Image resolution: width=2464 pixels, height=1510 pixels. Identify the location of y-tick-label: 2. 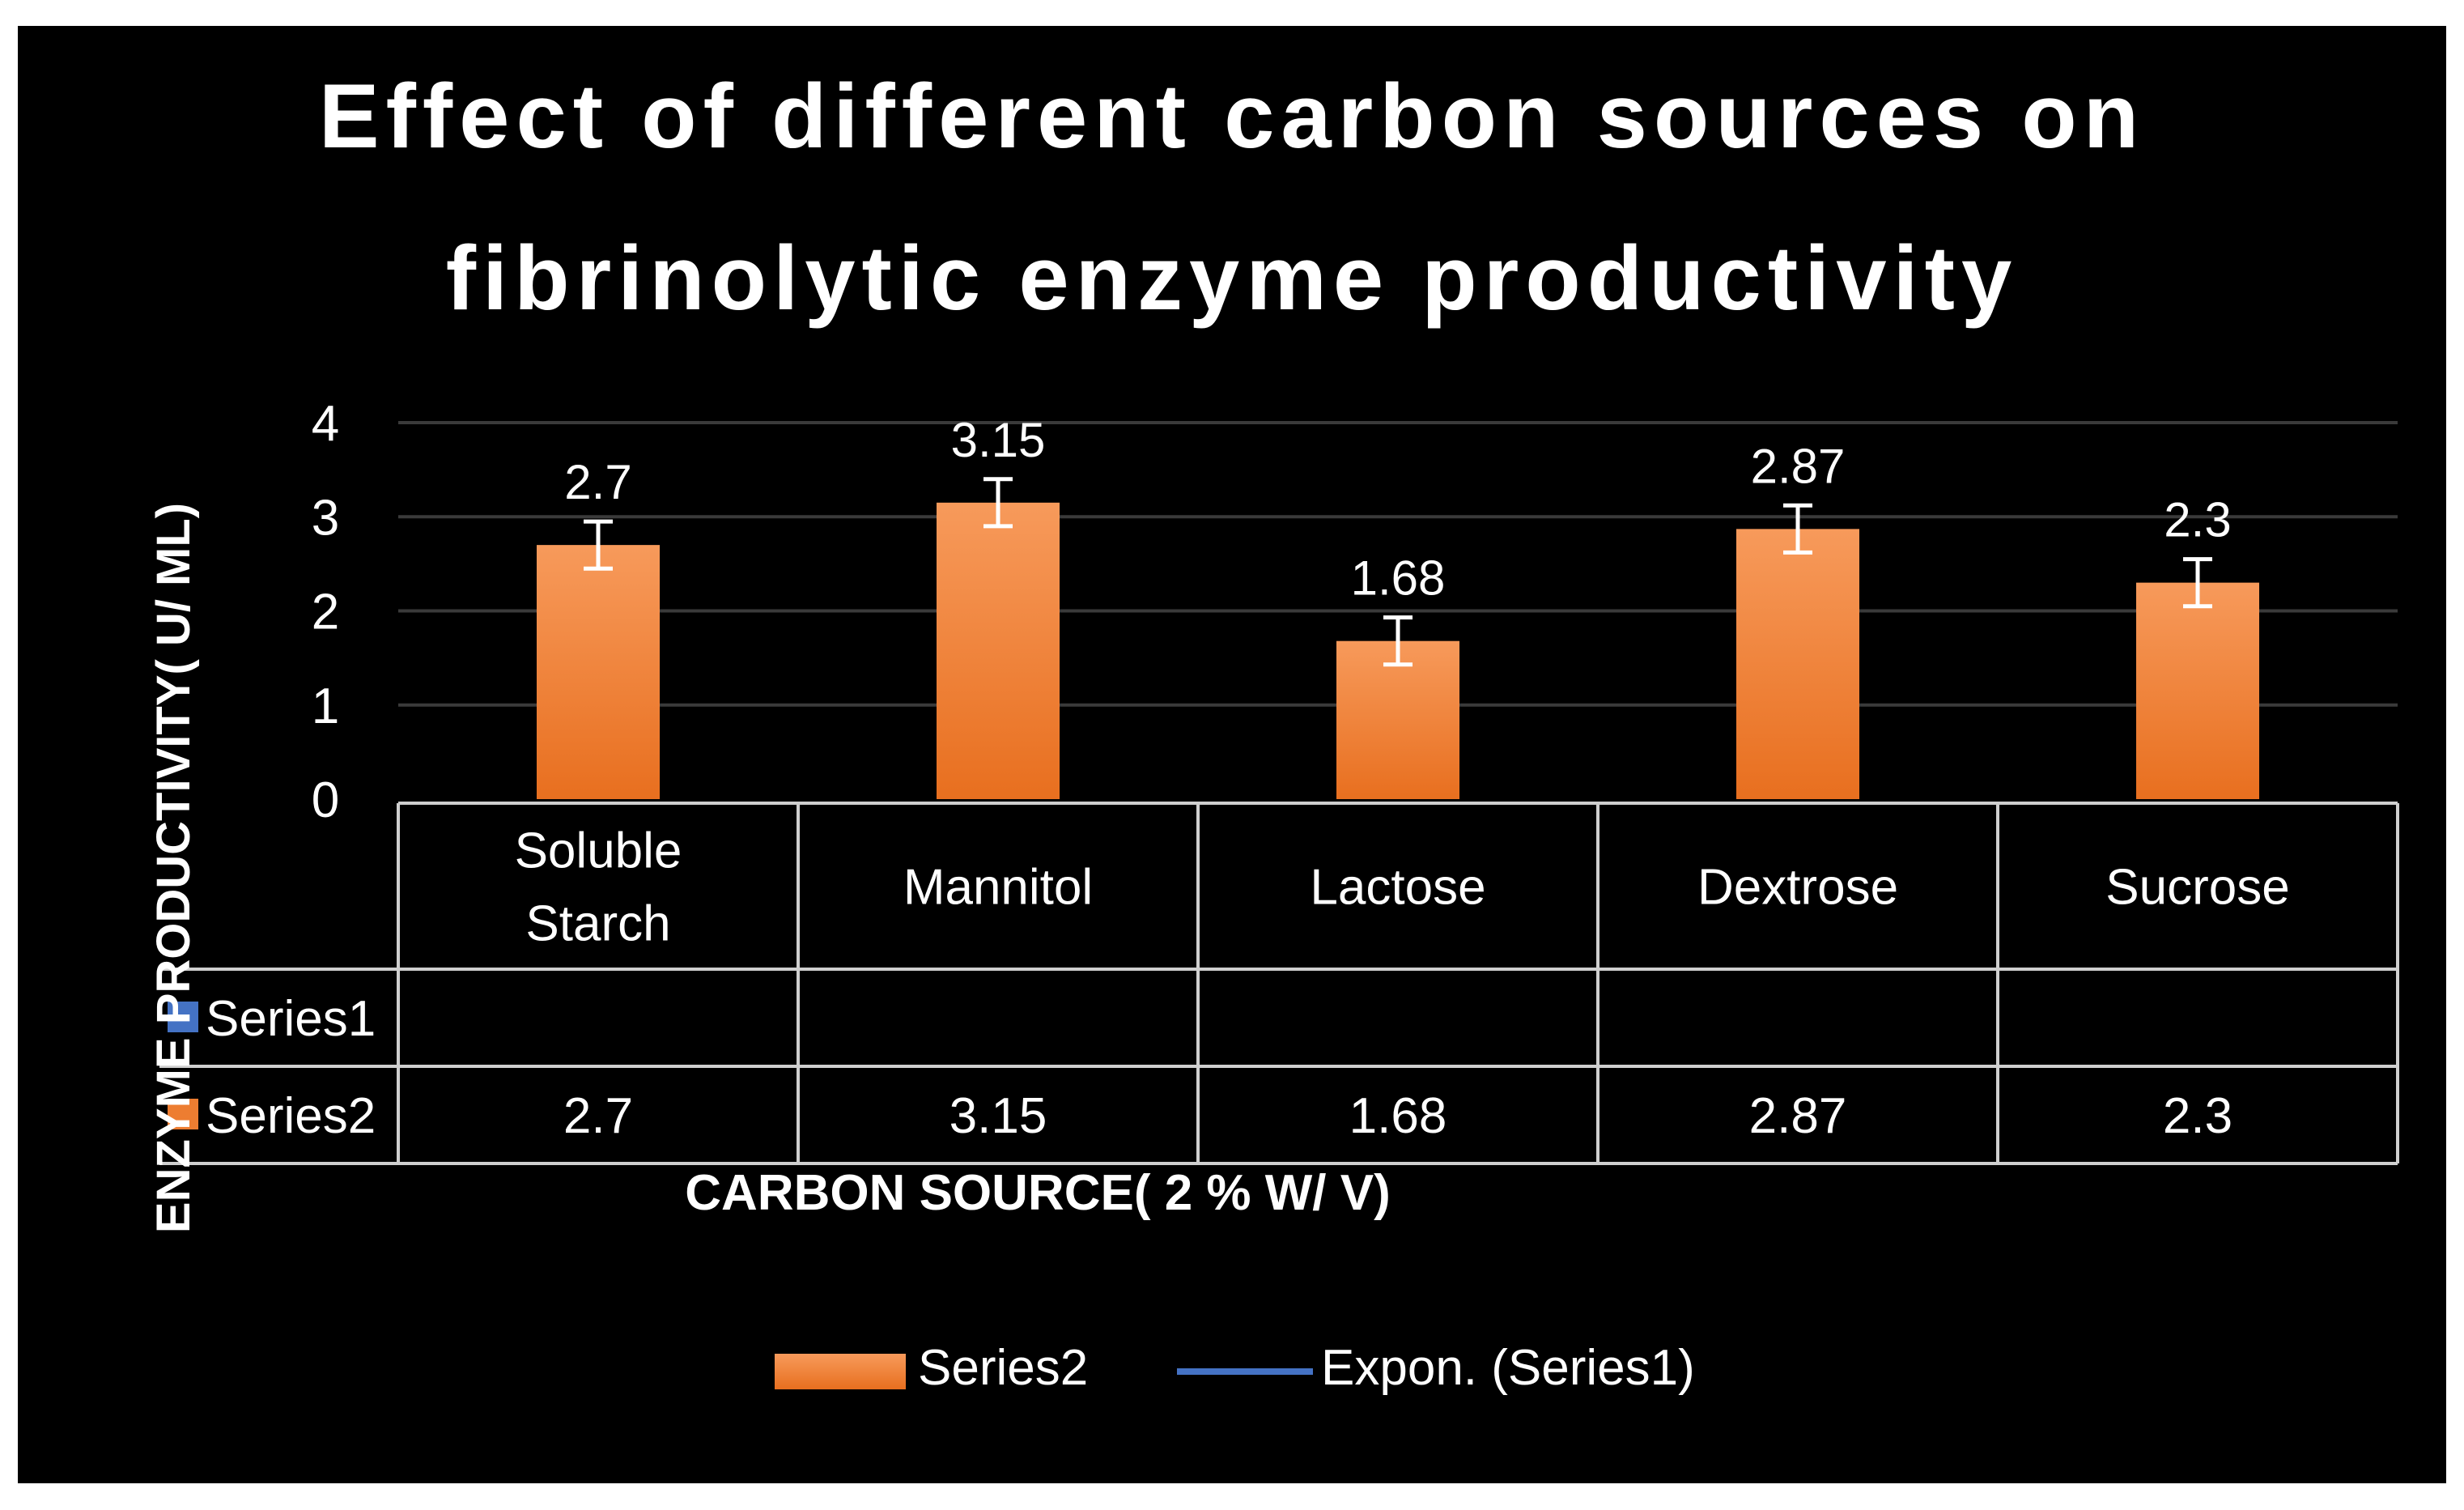
(325, 612).